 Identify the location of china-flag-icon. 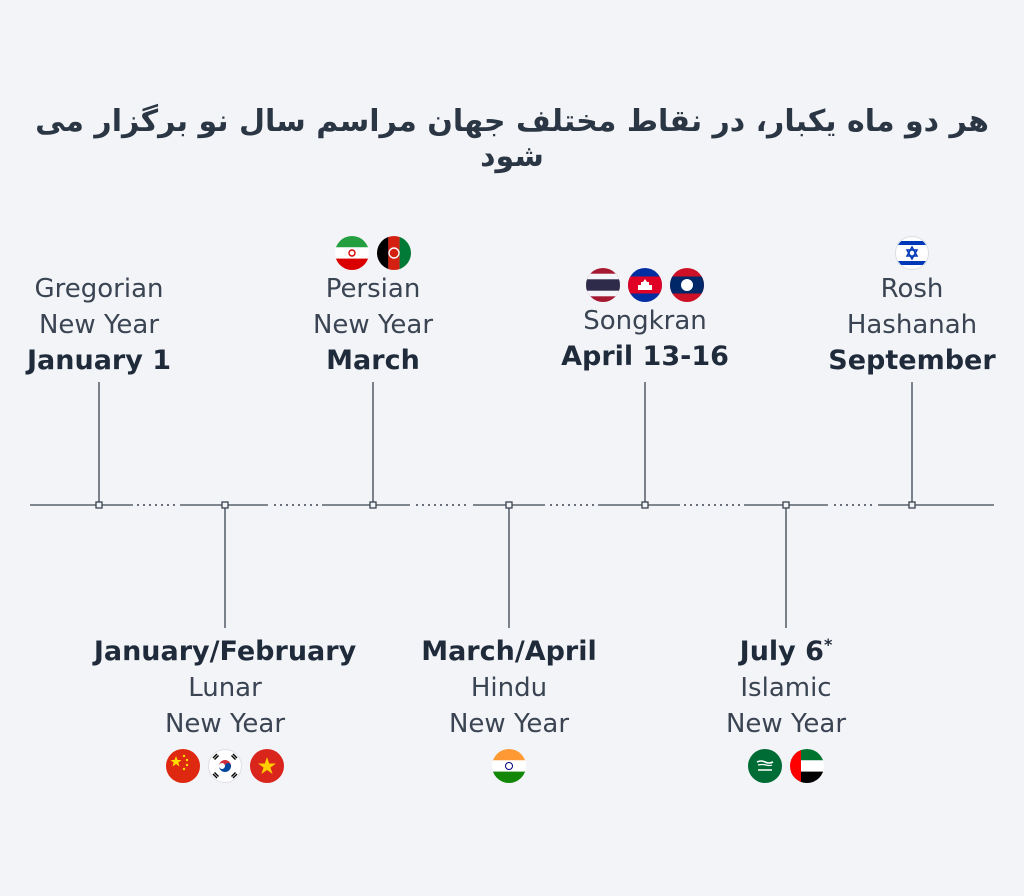
(183, 766).